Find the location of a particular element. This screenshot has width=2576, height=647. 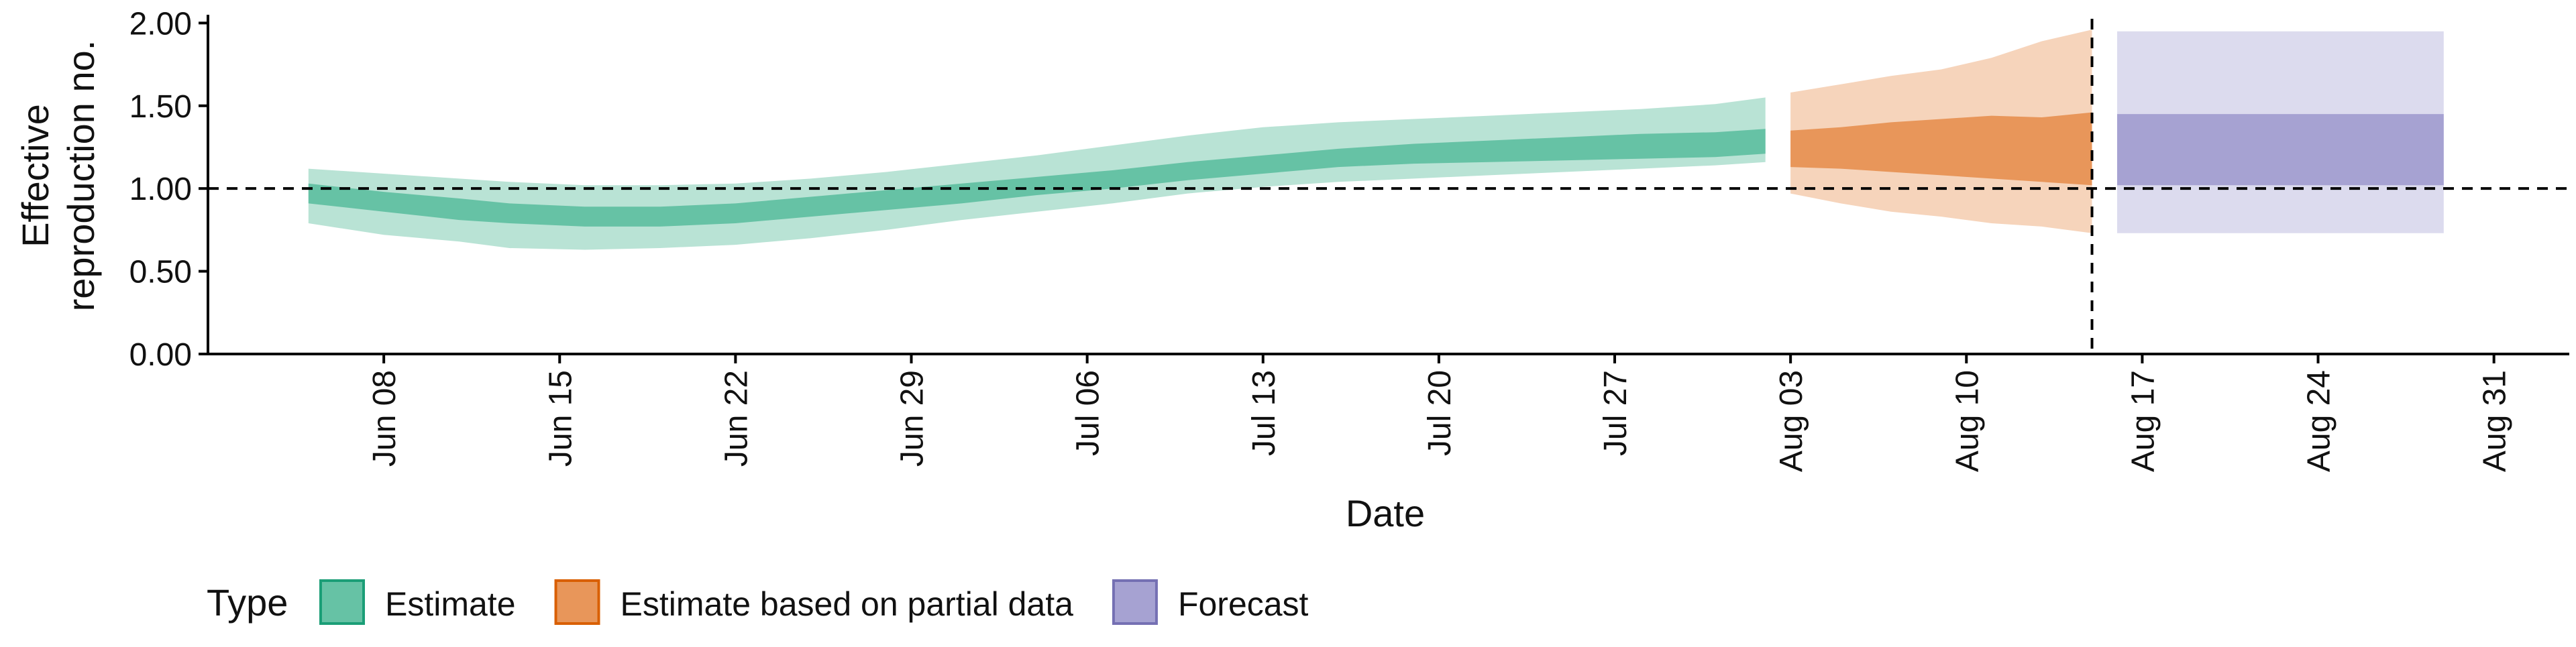

y-tick-label: 2.00 is located at coordinates (160, 24).